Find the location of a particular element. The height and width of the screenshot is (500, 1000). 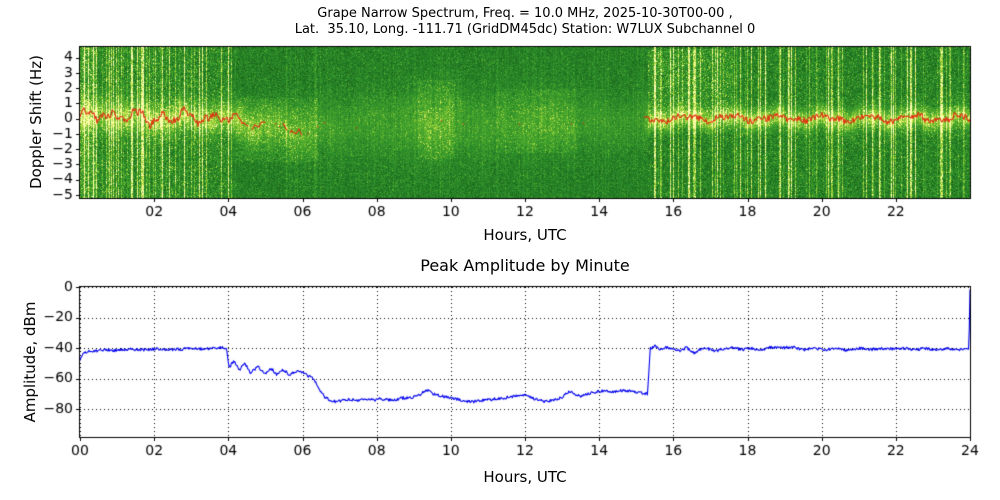

amplitude-ylabel: Amplitude, dBm is located at coordinates (30, 362).